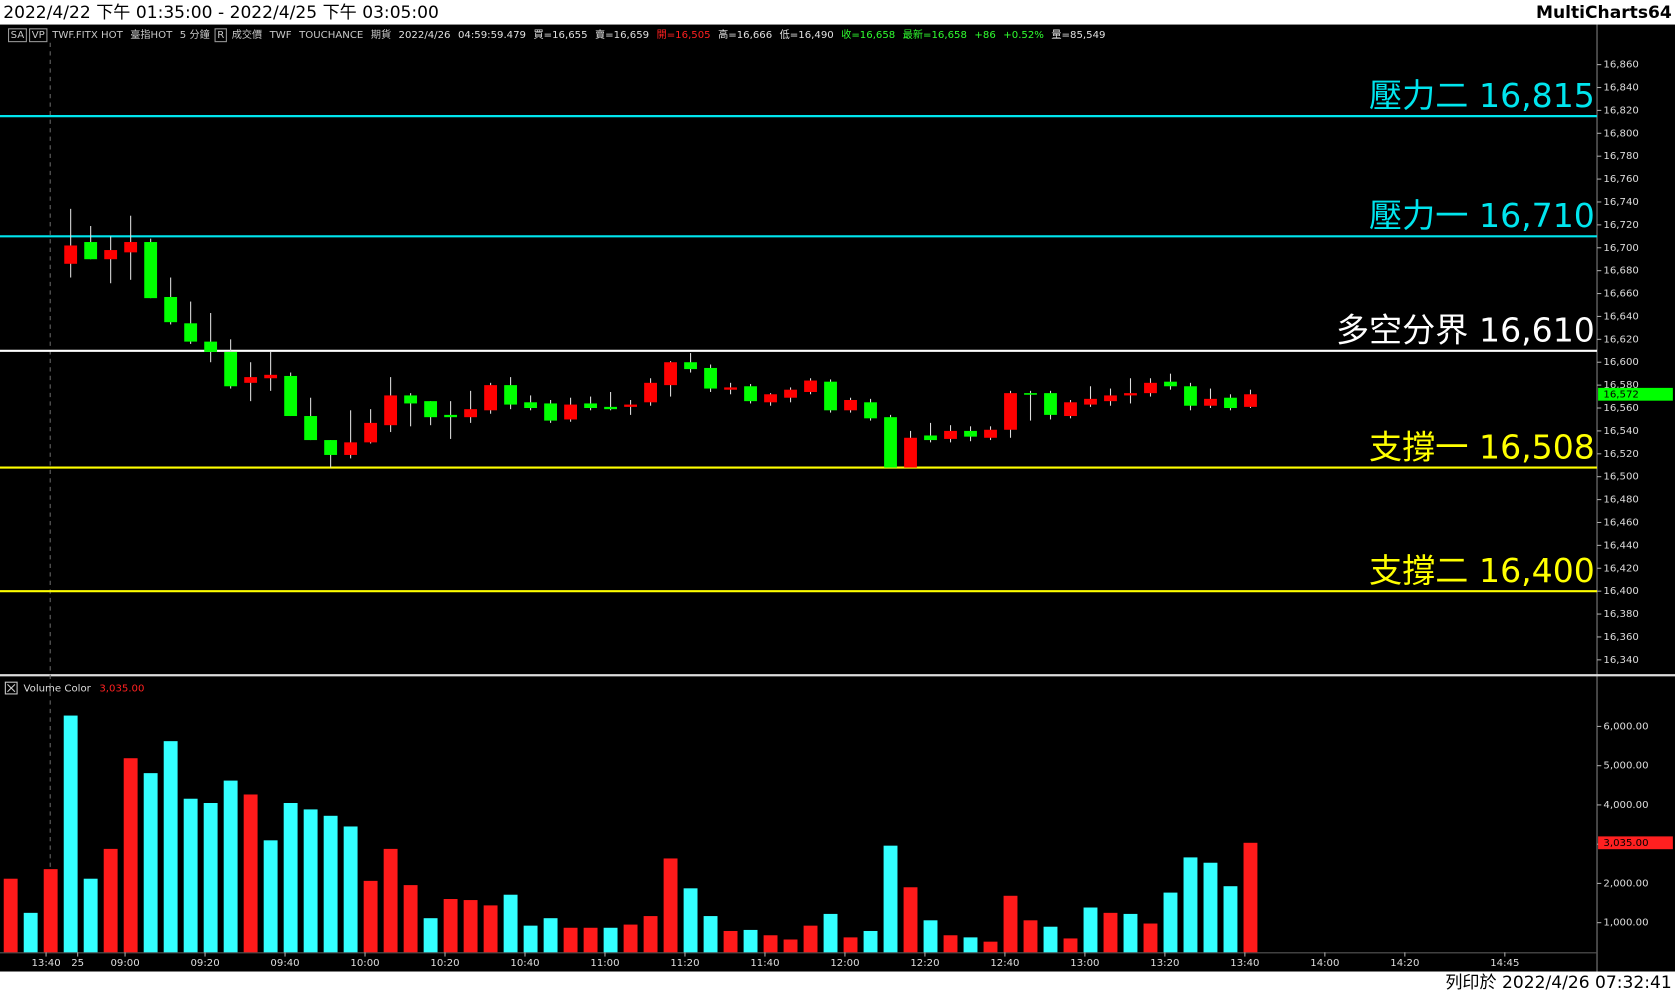 The image size is (1675, 995). Describe the element at coordinates (1625, 923) in the screenshot. I see `y-tick-label: 1,000.00` at that location.